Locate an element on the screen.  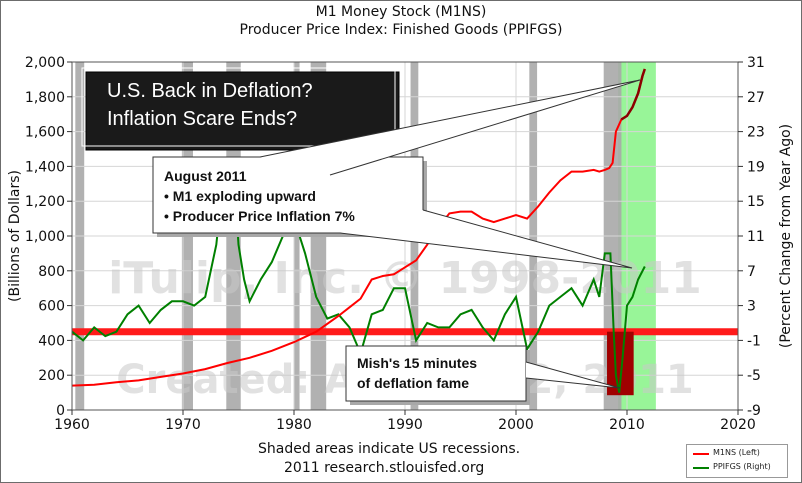
y-left-tick-label: 0 is located at coordinates (60, 411).